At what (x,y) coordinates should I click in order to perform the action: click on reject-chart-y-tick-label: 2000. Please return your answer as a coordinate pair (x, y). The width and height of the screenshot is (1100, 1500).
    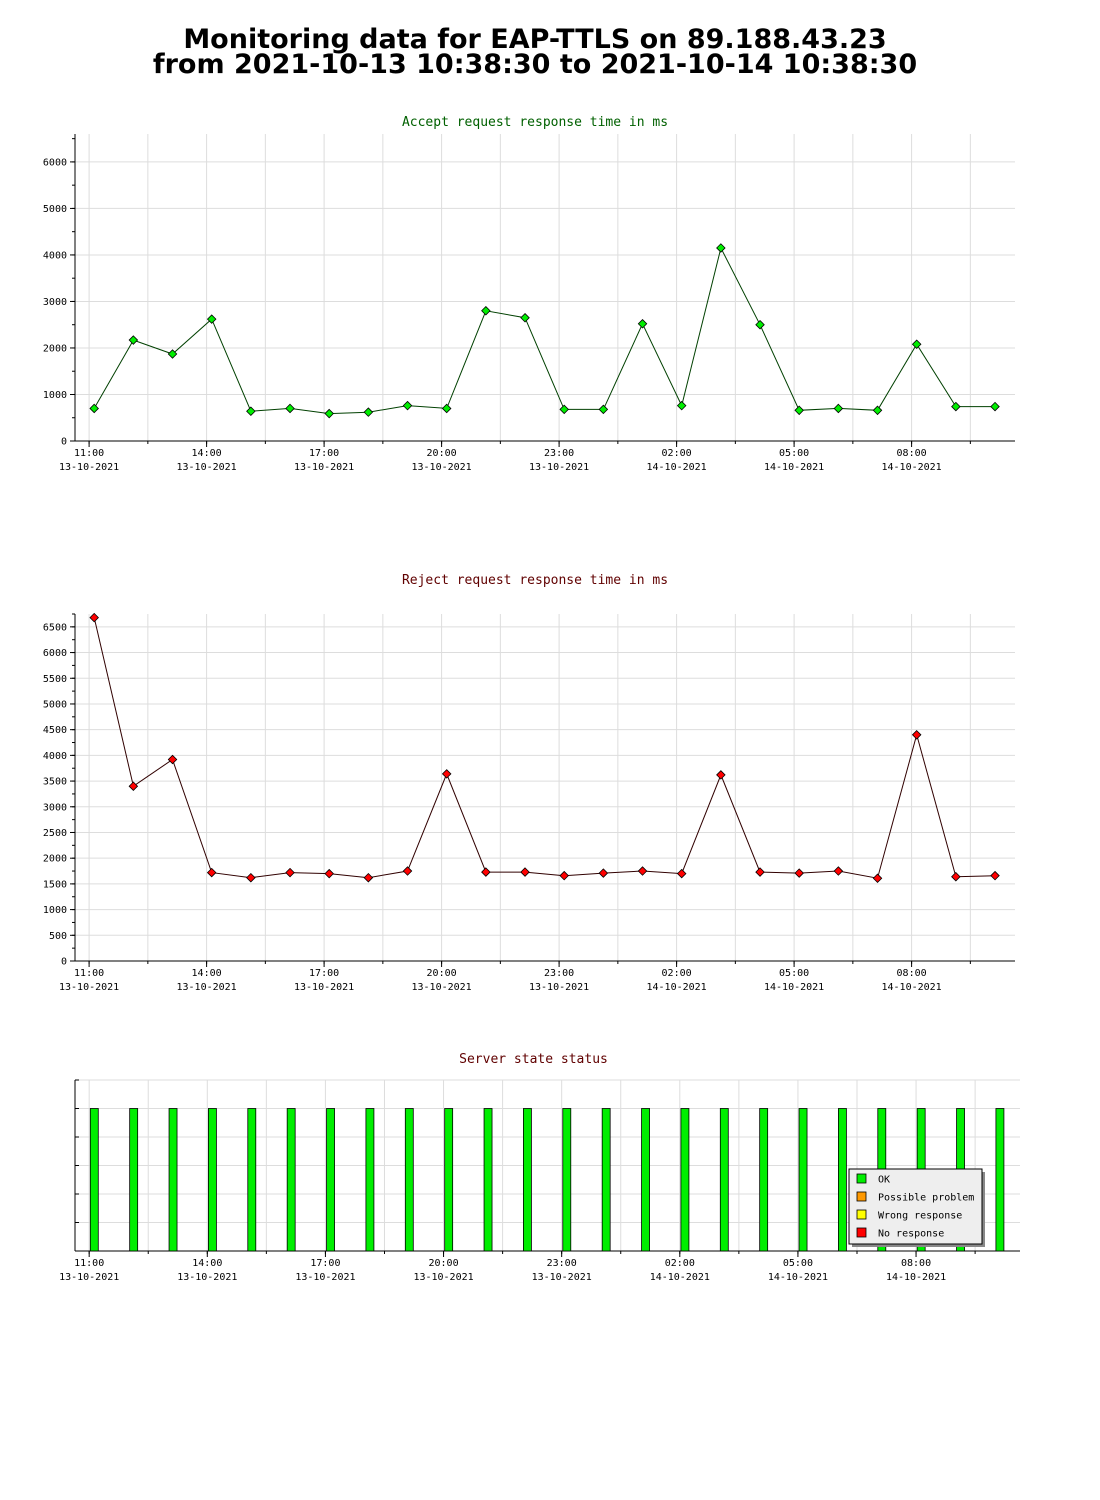
    Looking at the image, I should click on (55, 859).